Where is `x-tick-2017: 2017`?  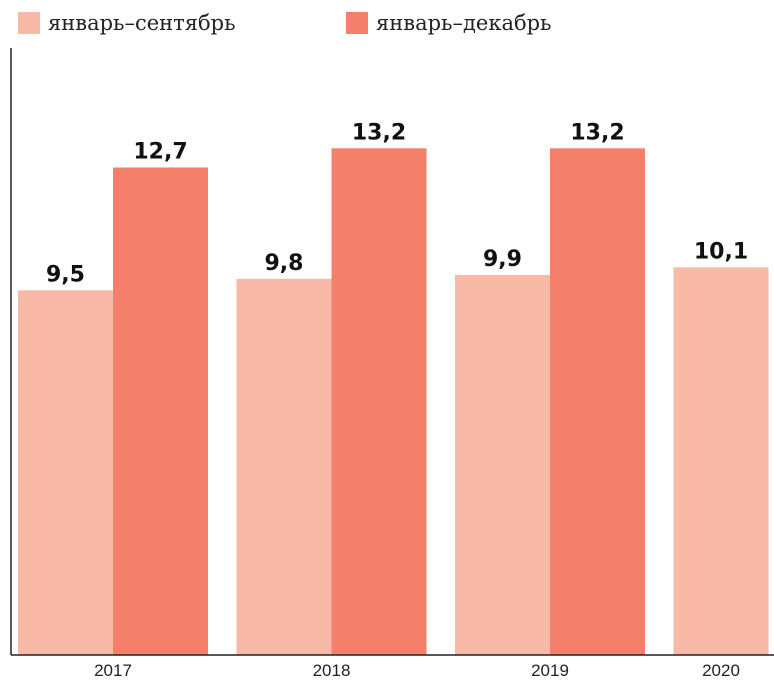
x-tick-2017: 2017 is located at coordinates (113, 670).